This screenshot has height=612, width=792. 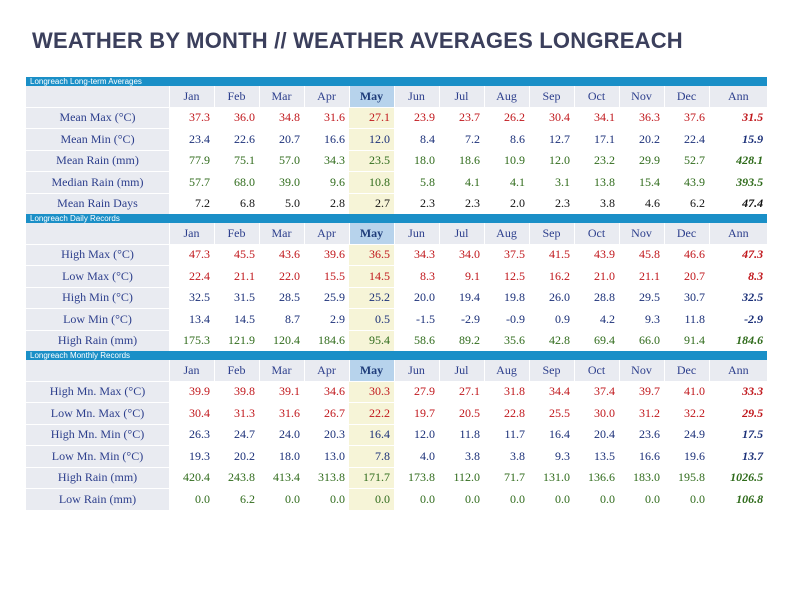 What do you see at coordinates (596, 254) in the screenshot?
I see `value-cell: 43.9` at bounding box center [596, 254].